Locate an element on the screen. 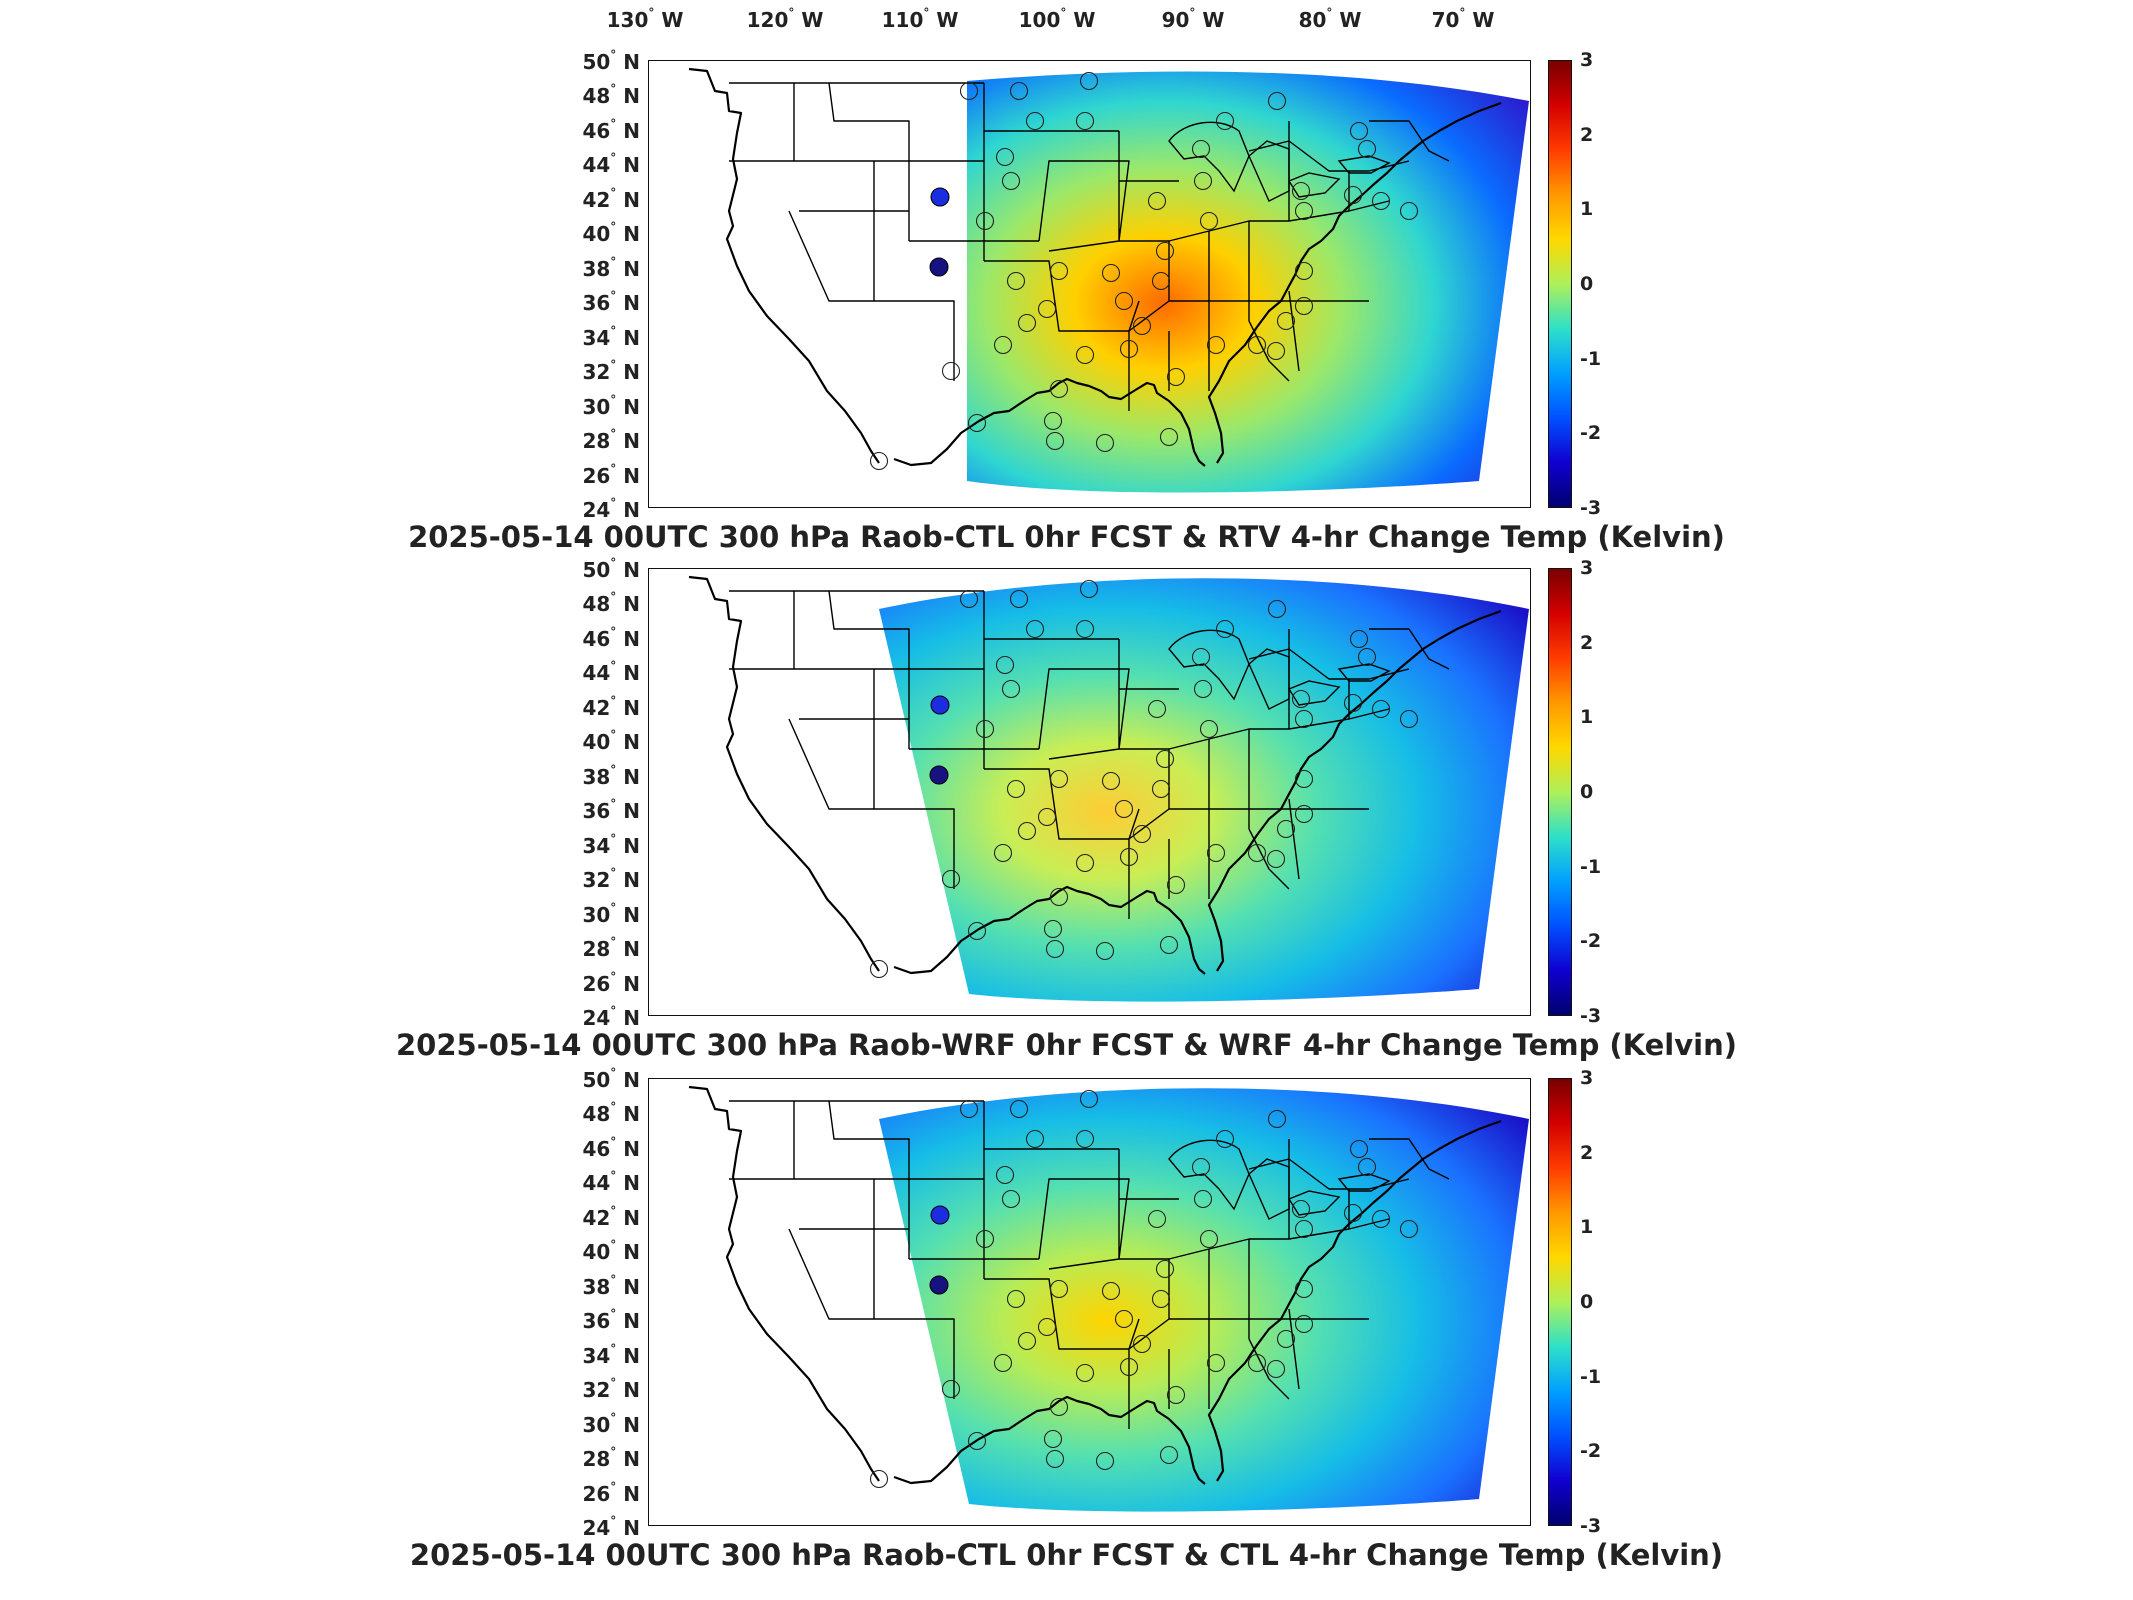 The width and height of the screenshot is (2133, 1600). colorbar-tick-label: 3 is located at coordinates (1587, 1078).